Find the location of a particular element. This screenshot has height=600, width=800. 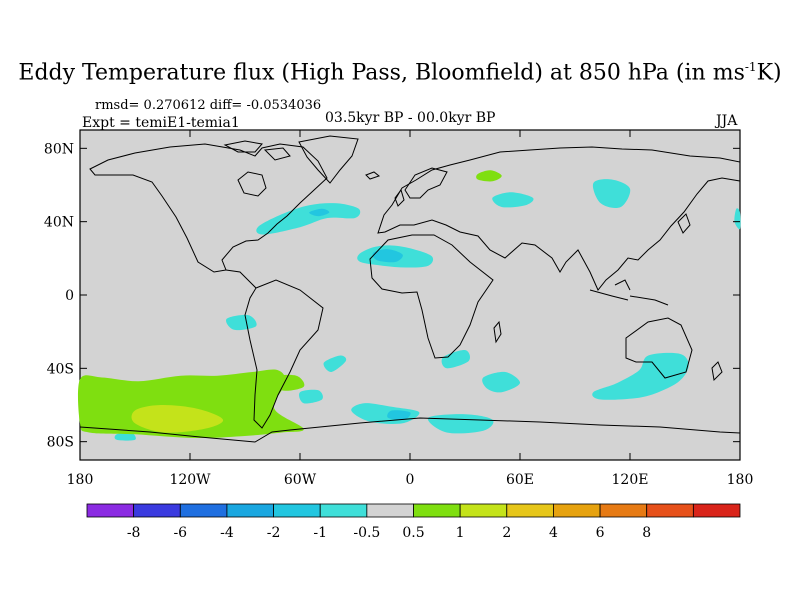

colorbar-label: 1 is located at coordinates (460, 533).